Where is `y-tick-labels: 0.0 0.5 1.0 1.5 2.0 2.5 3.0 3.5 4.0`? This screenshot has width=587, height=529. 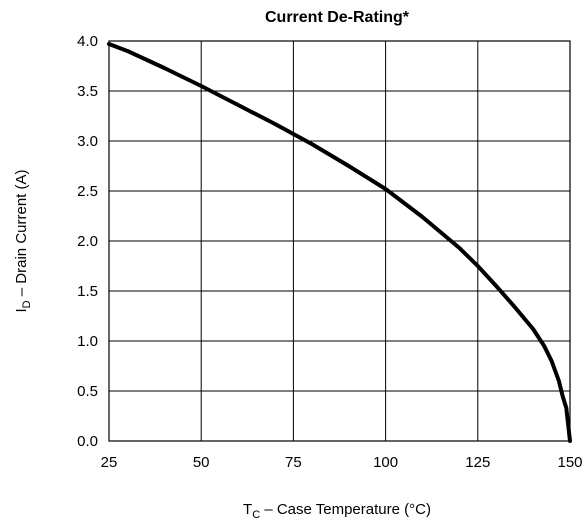 y-tick-labels: 0.0 0.5 1.0 1.5 2.0 2.5 3.0 3.5 4.0 is located at coordinates (87, 241).